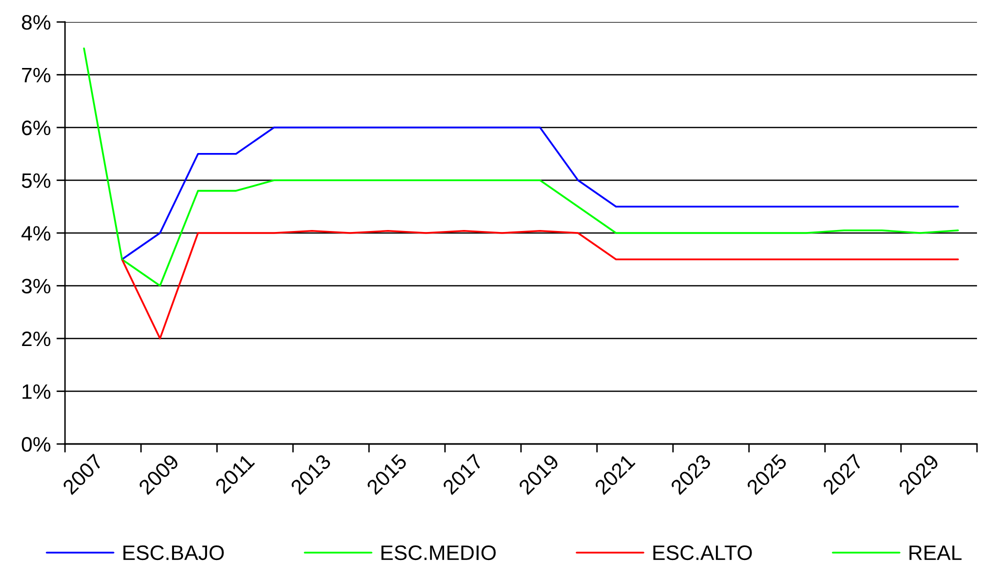  I want to click on y-tick-label: 6%, so click(36, 128).